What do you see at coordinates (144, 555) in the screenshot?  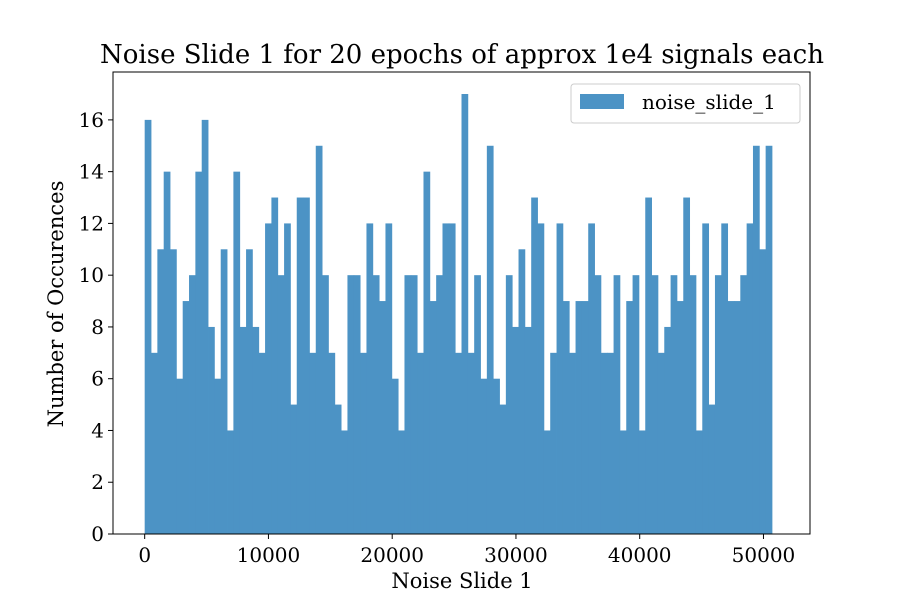 I see `x-tick-label: 0` at bounding box center [144, 555].